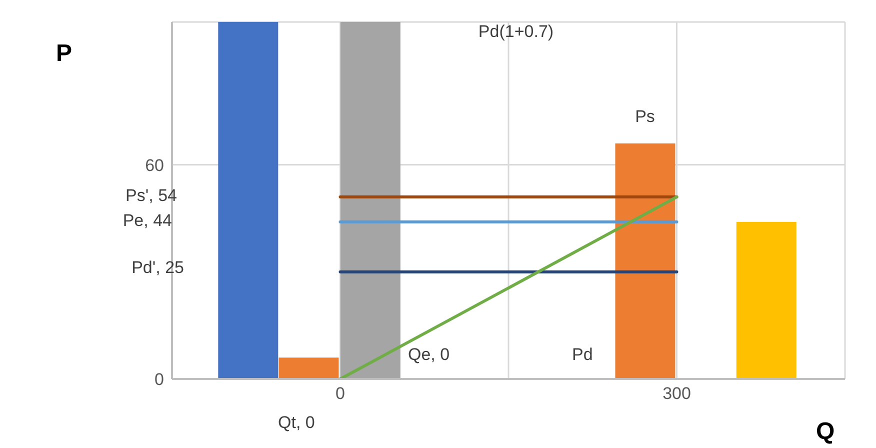 The width and height of the screenshot is (876, 448). What do you see at coordinates (516, 32) in the screenshot?
I see `annotation: Pd(1+0.7)` at bounding box center [516, 32].